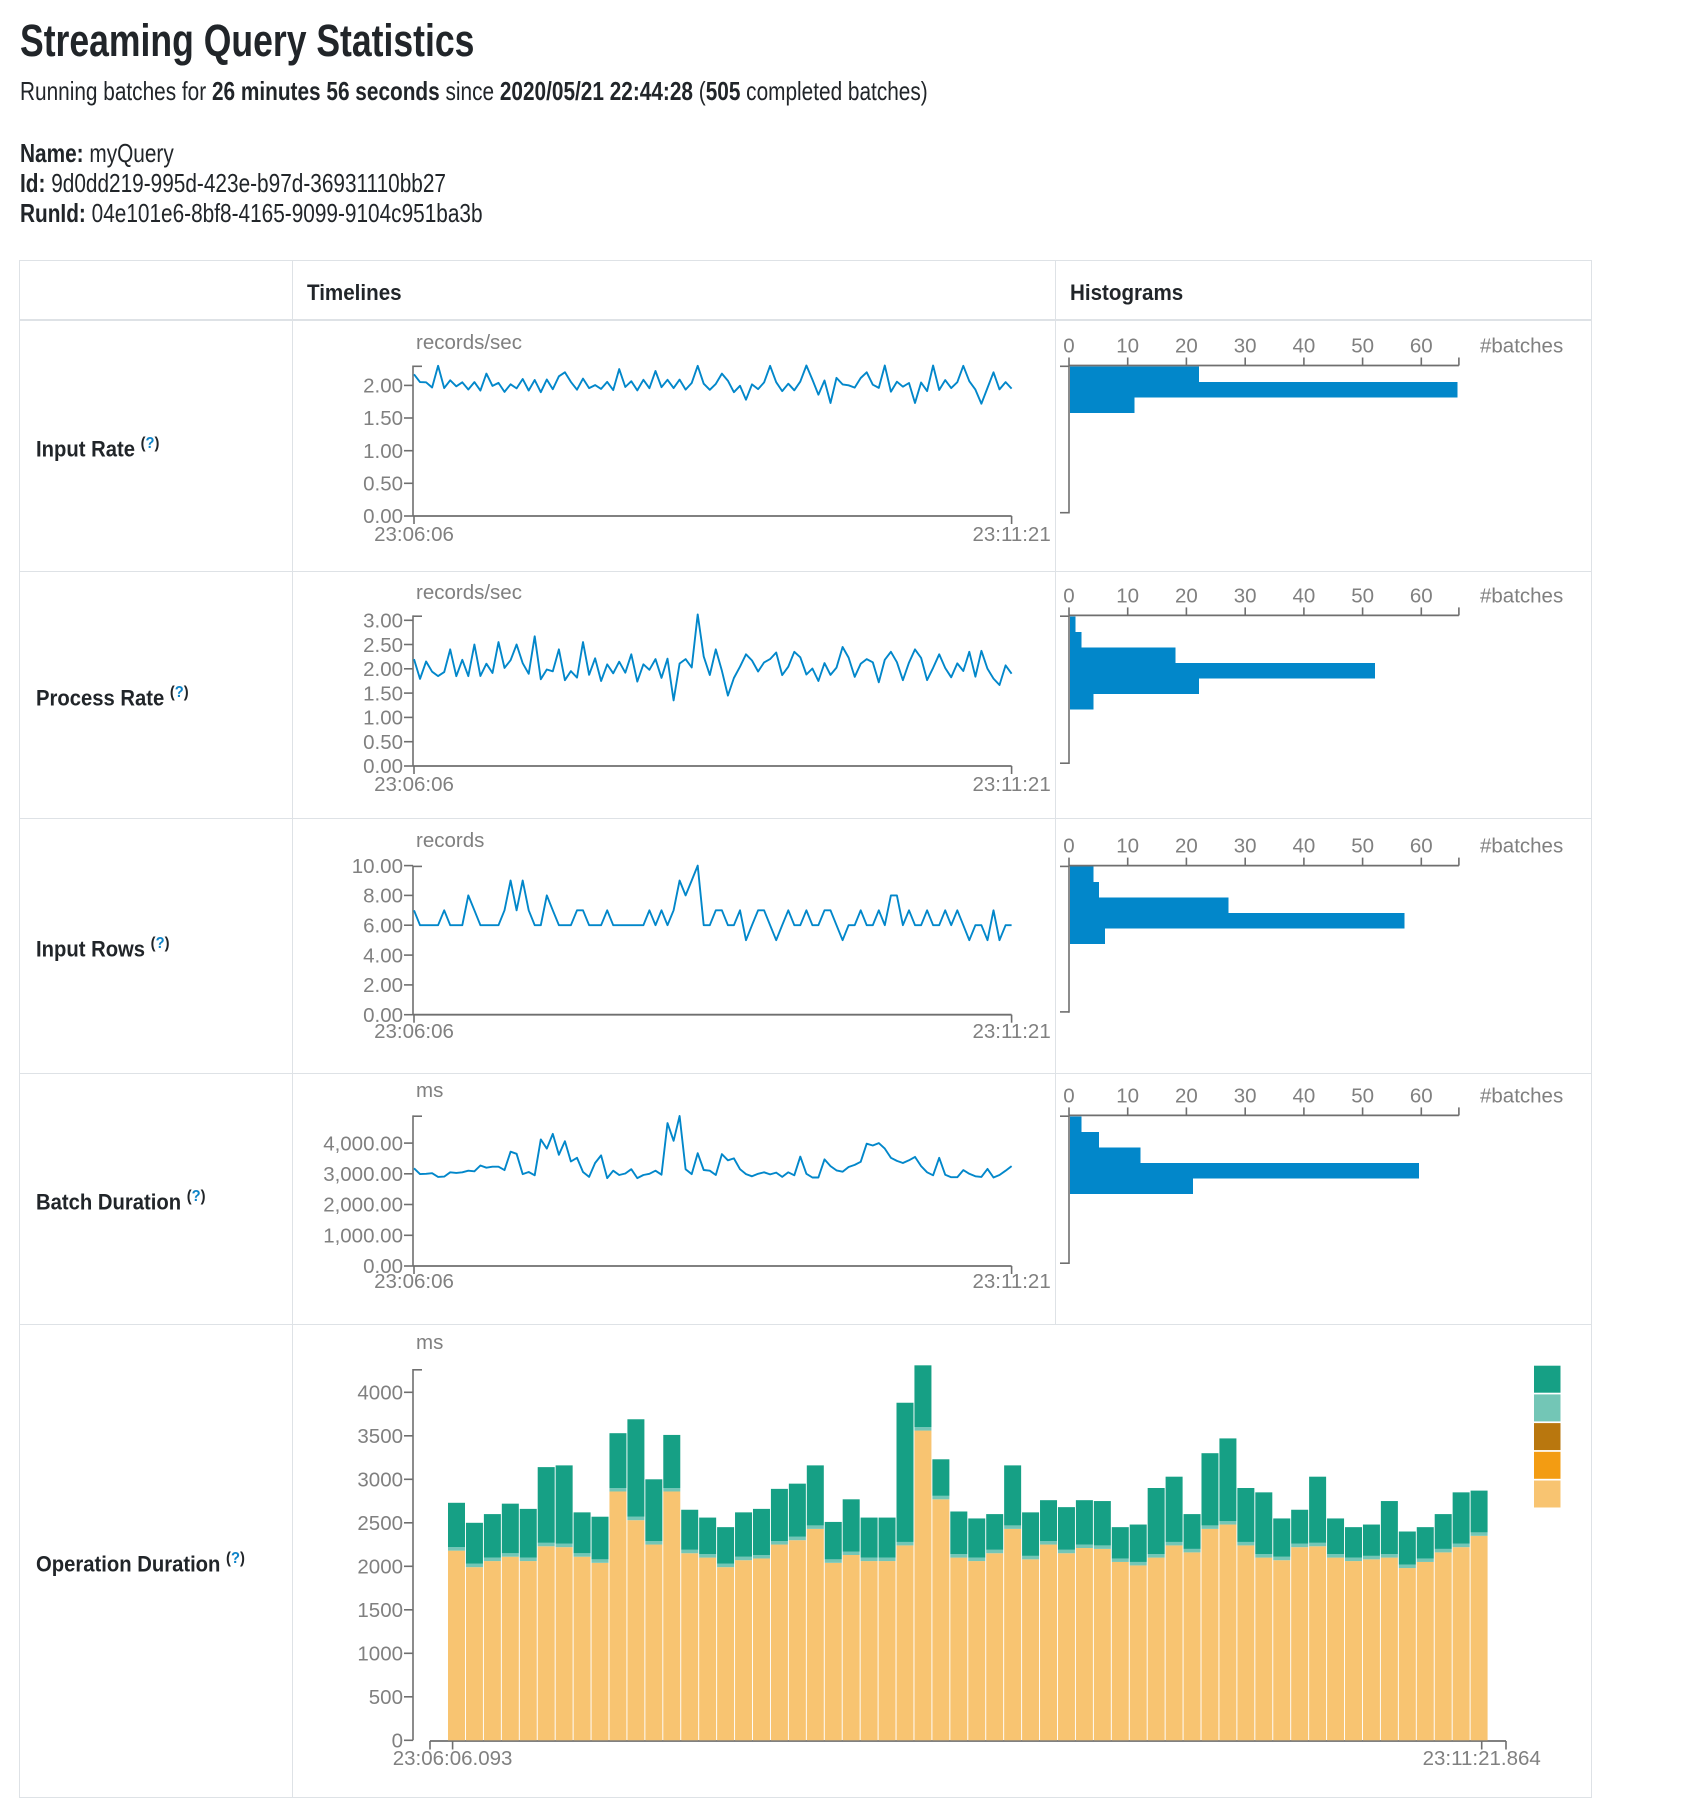 The height and width of the screenshot is (1820, 1693). What do you see at coordinates (380, 1393) in the screenshot?
I see `svg-text: 4000` at bounding box center [380, 1393].